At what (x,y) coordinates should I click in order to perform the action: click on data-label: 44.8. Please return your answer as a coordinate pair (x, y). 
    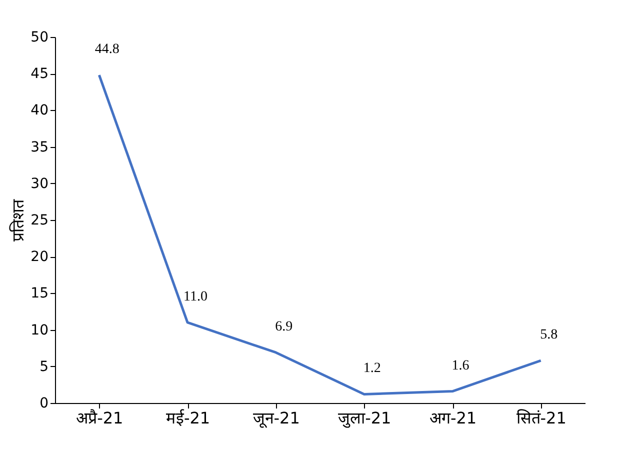
    Looking at the image, I should click on (107, 50).